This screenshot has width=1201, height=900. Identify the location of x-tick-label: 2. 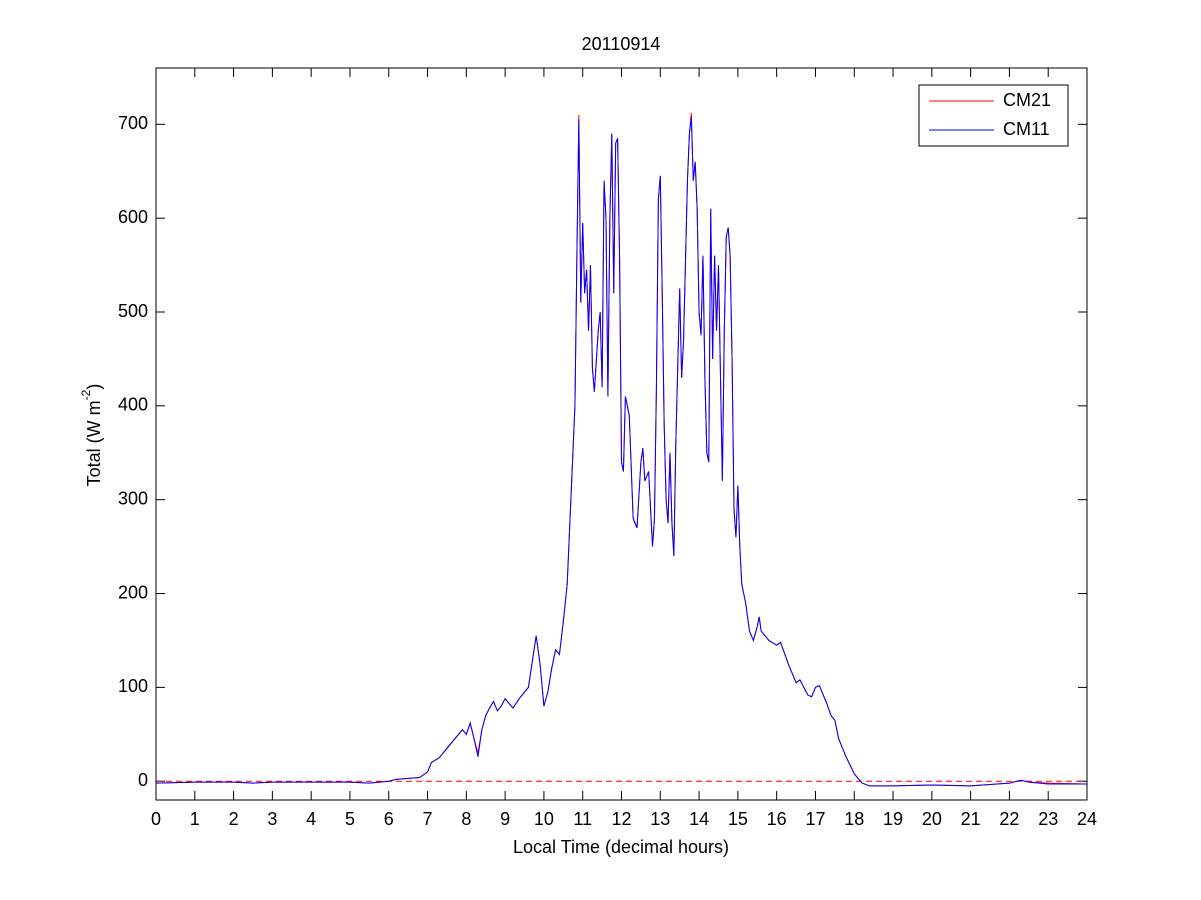
(234, 819).